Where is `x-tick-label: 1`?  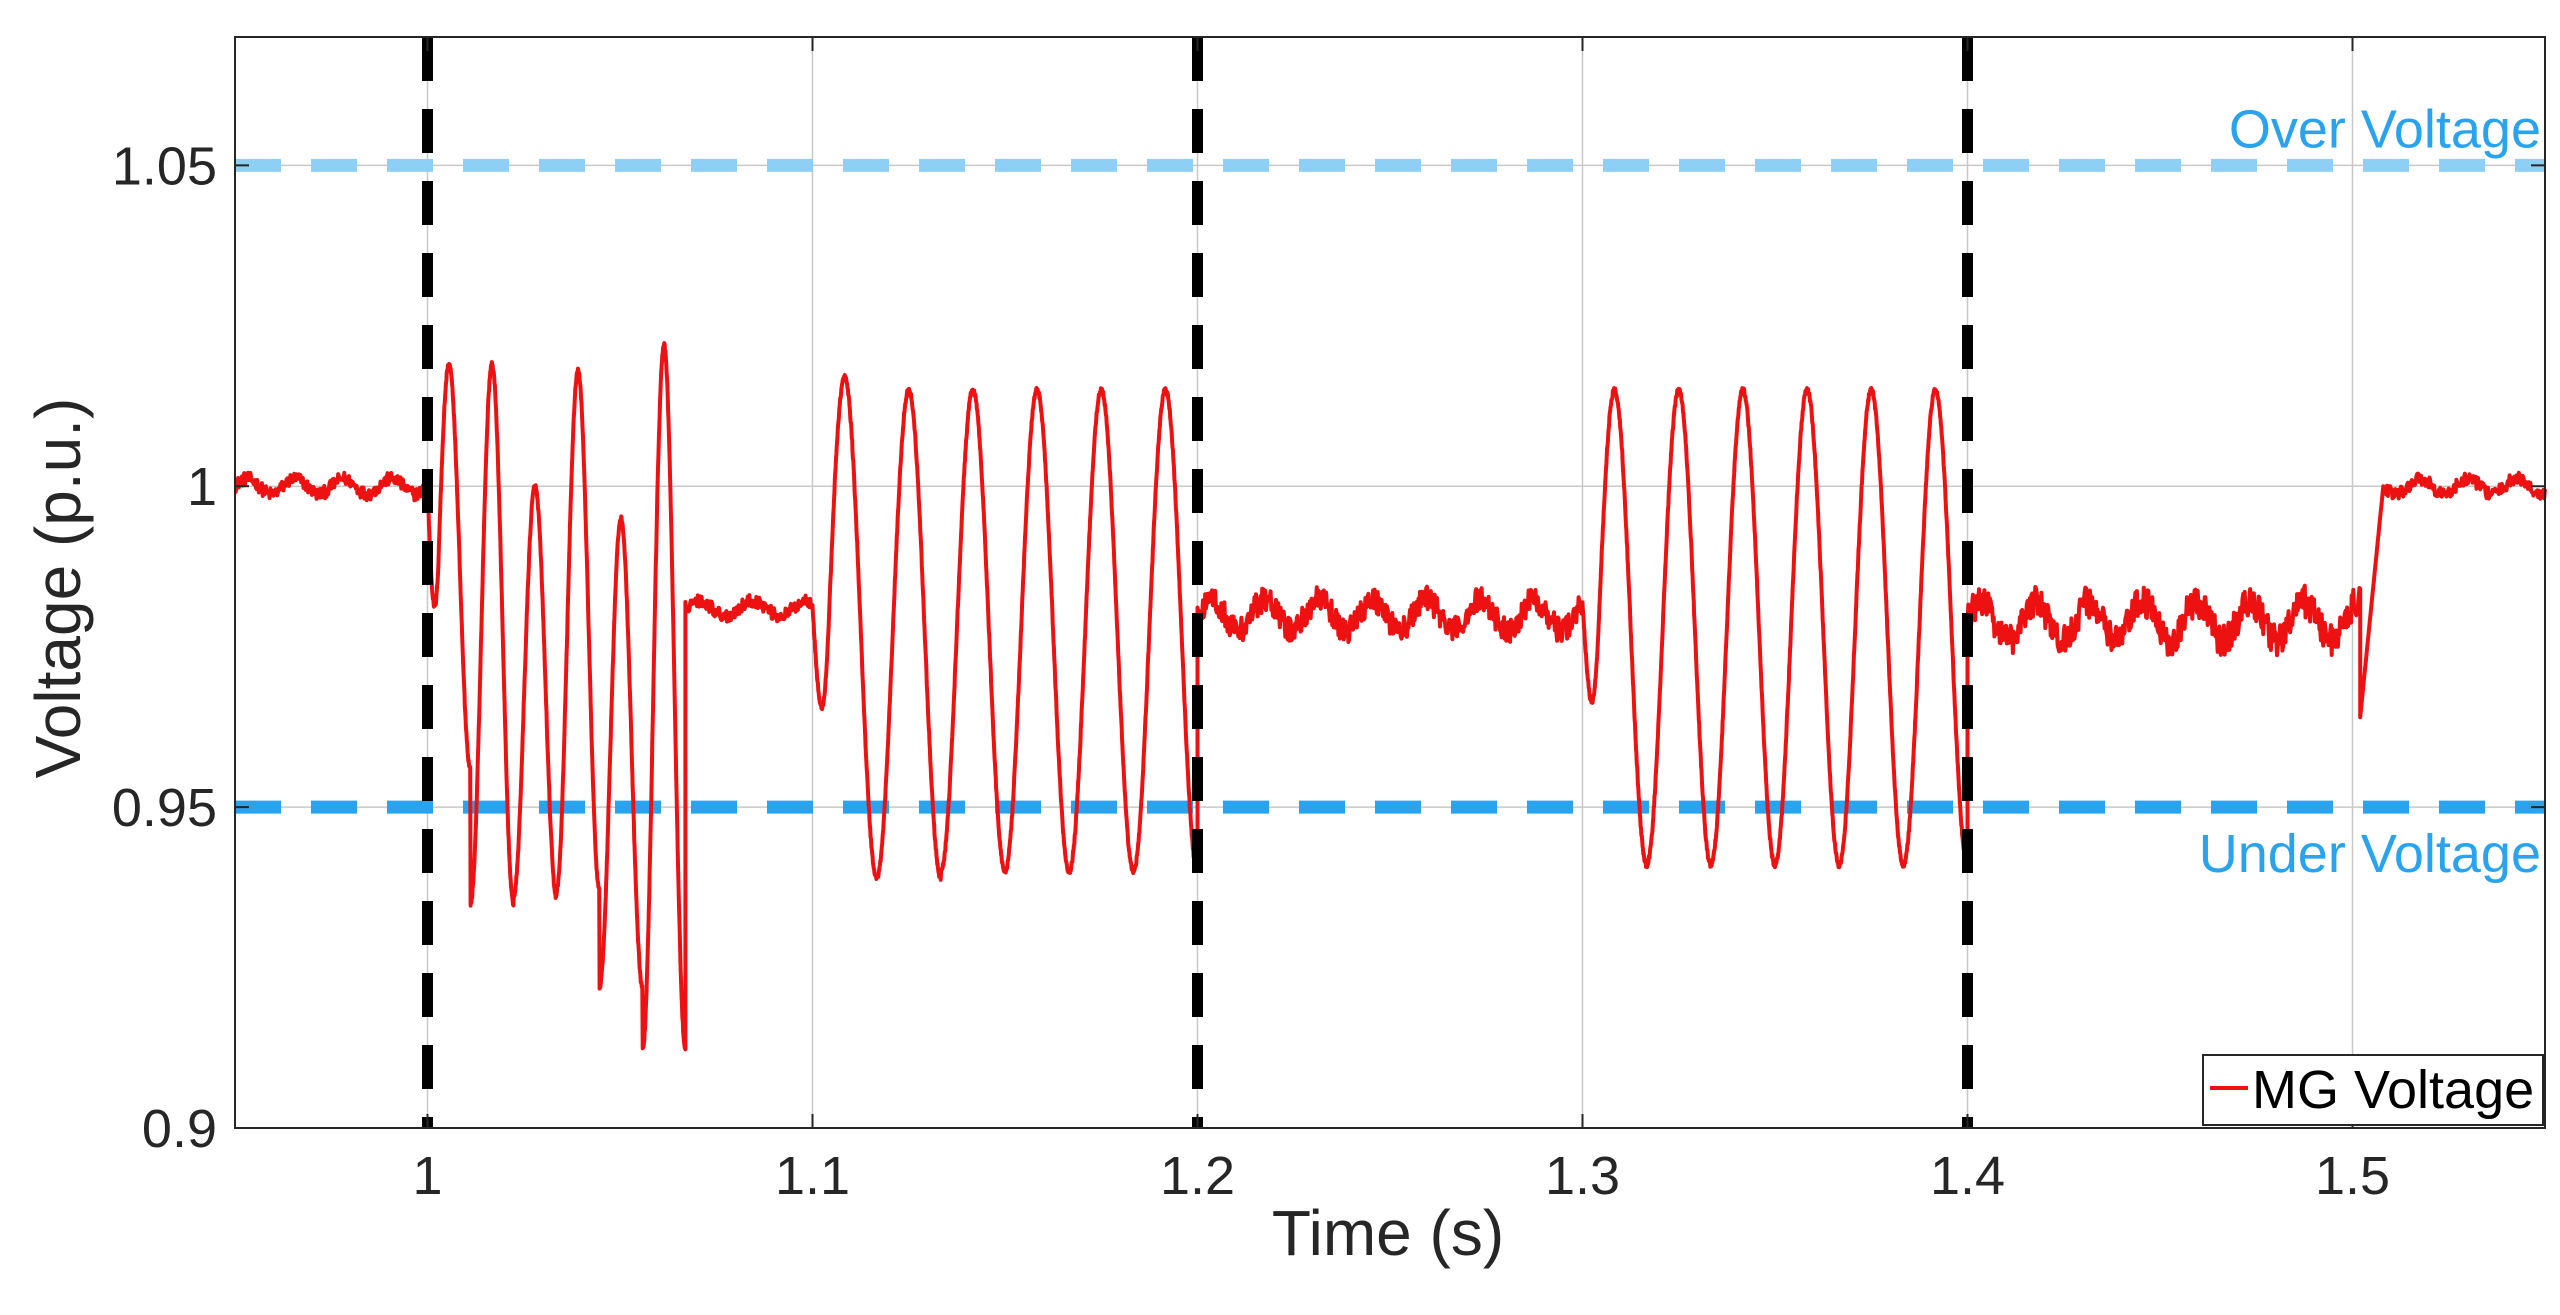 x-tick-label: 1 is located at coordinates (427, 1176).